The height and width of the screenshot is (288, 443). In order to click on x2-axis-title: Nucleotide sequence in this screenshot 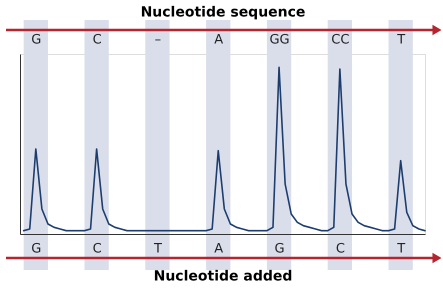, I will do `click(223, 12)`.